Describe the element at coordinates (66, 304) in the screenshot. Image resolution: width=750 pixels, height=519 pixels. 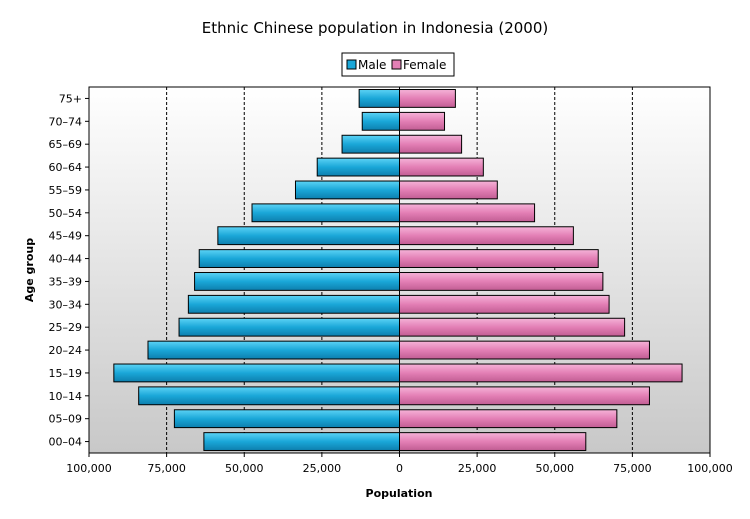
I see `y-tick-label: 30–34` at that location.